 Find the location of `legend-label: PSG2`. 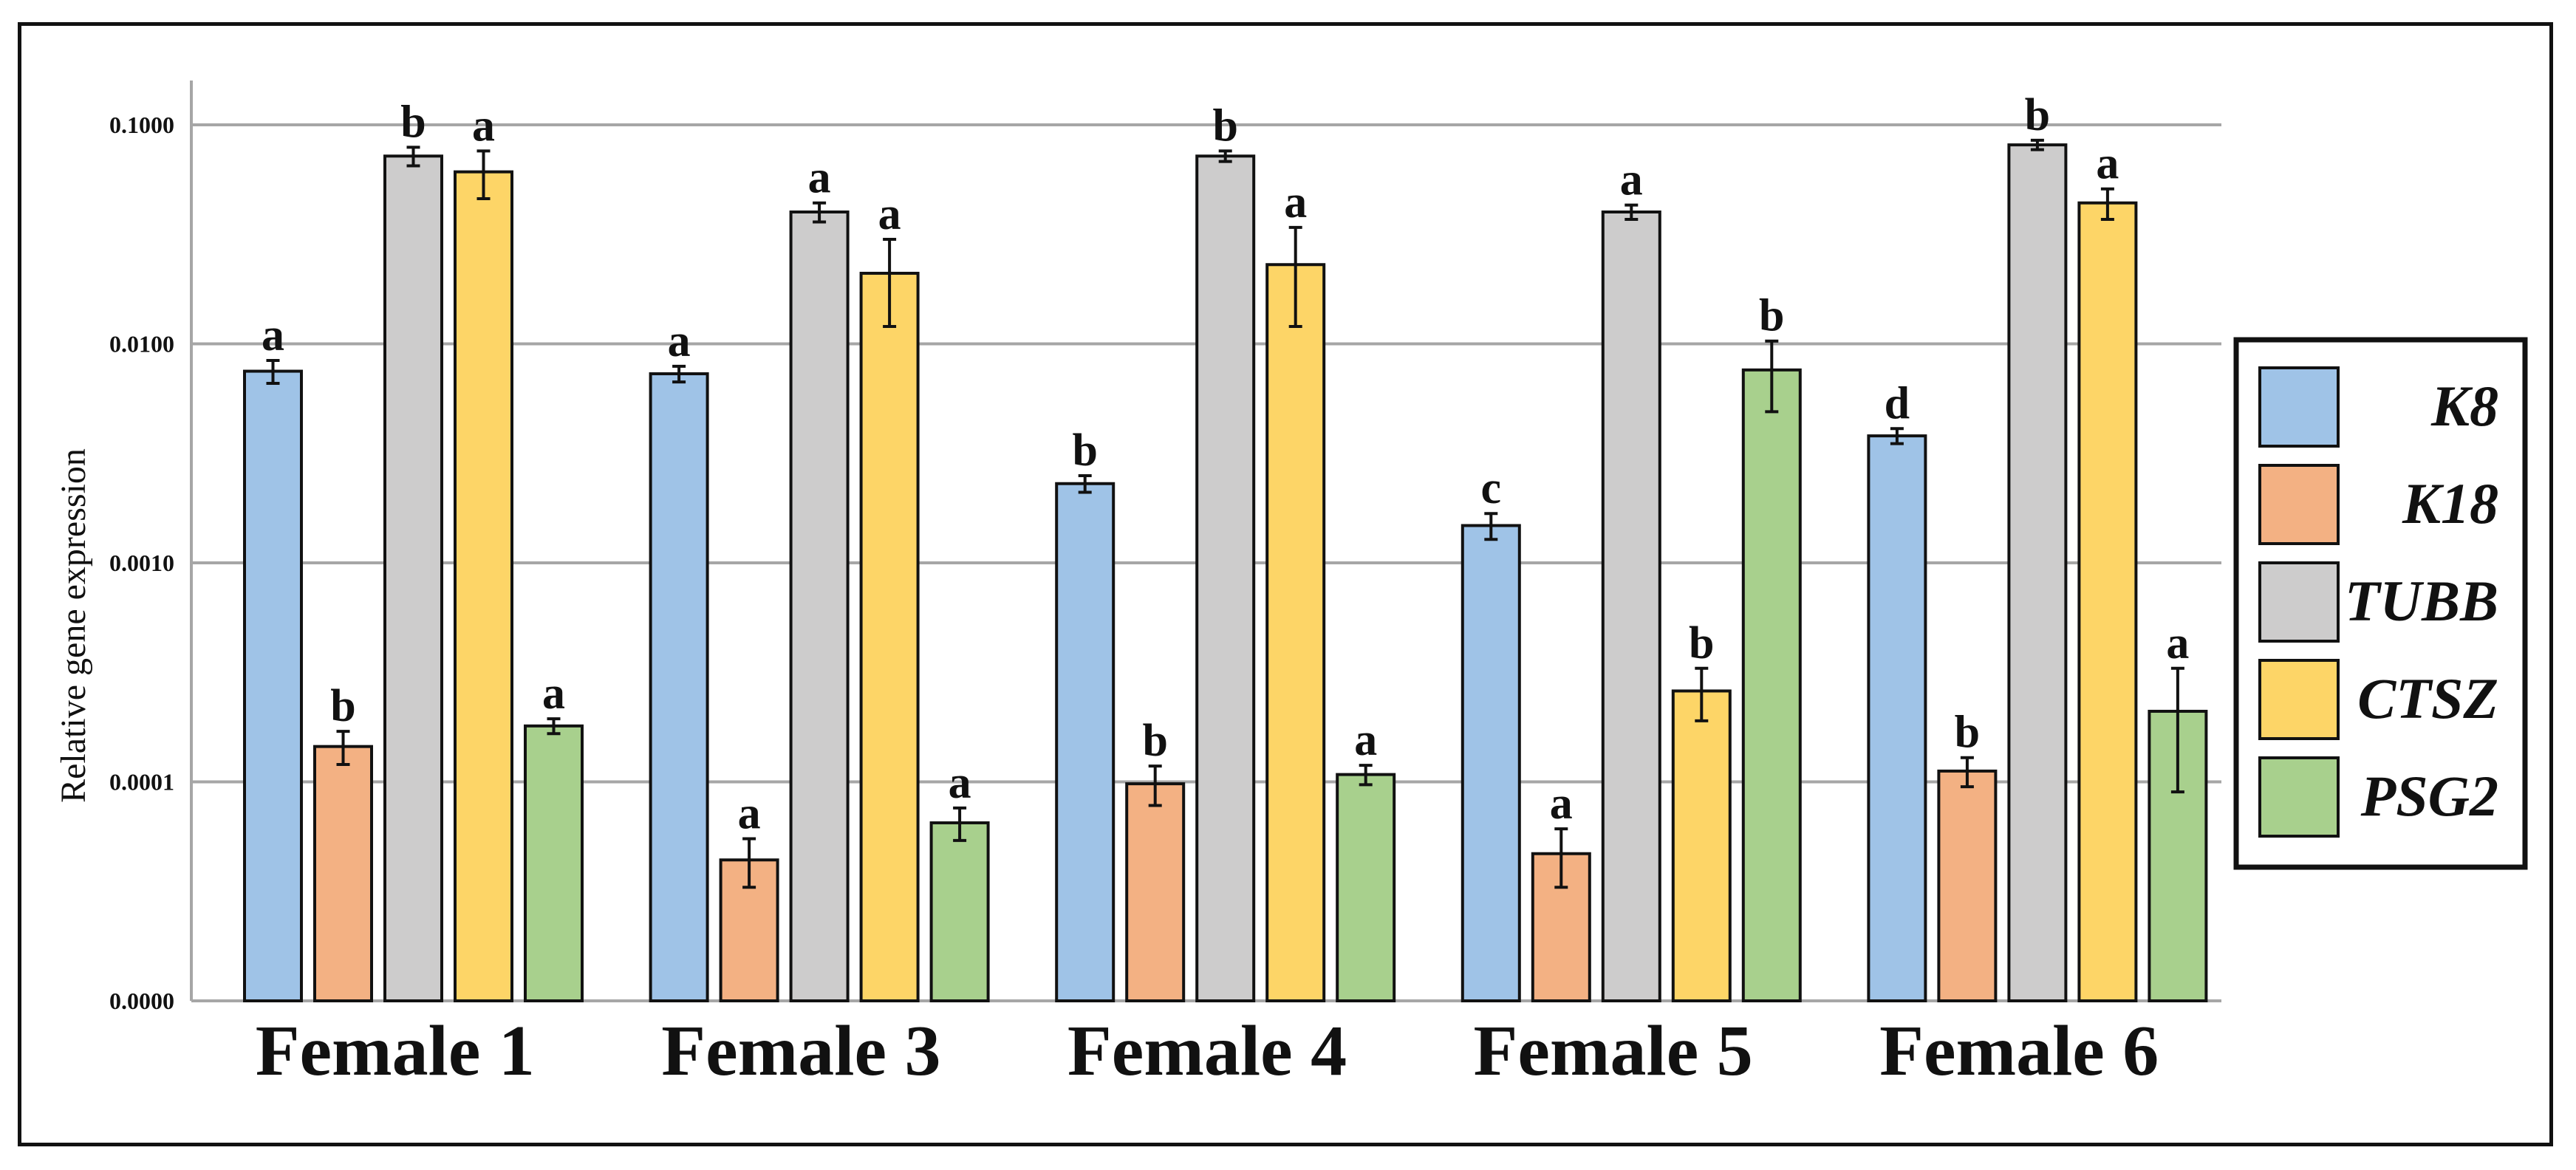

legend-label: PSG2 is located at coordinates (2429, 796).